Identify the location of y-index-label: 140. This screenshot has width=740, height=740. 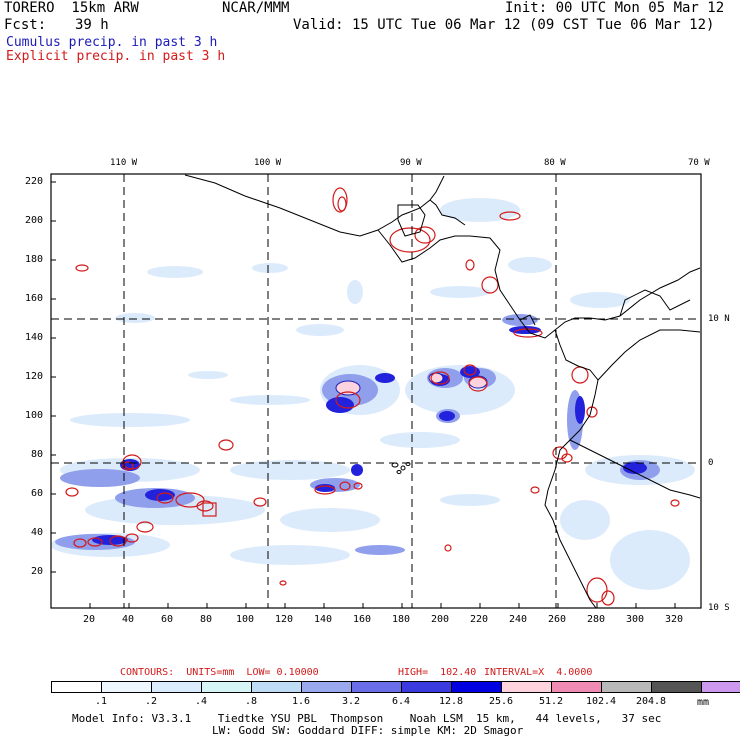
(34, 337).